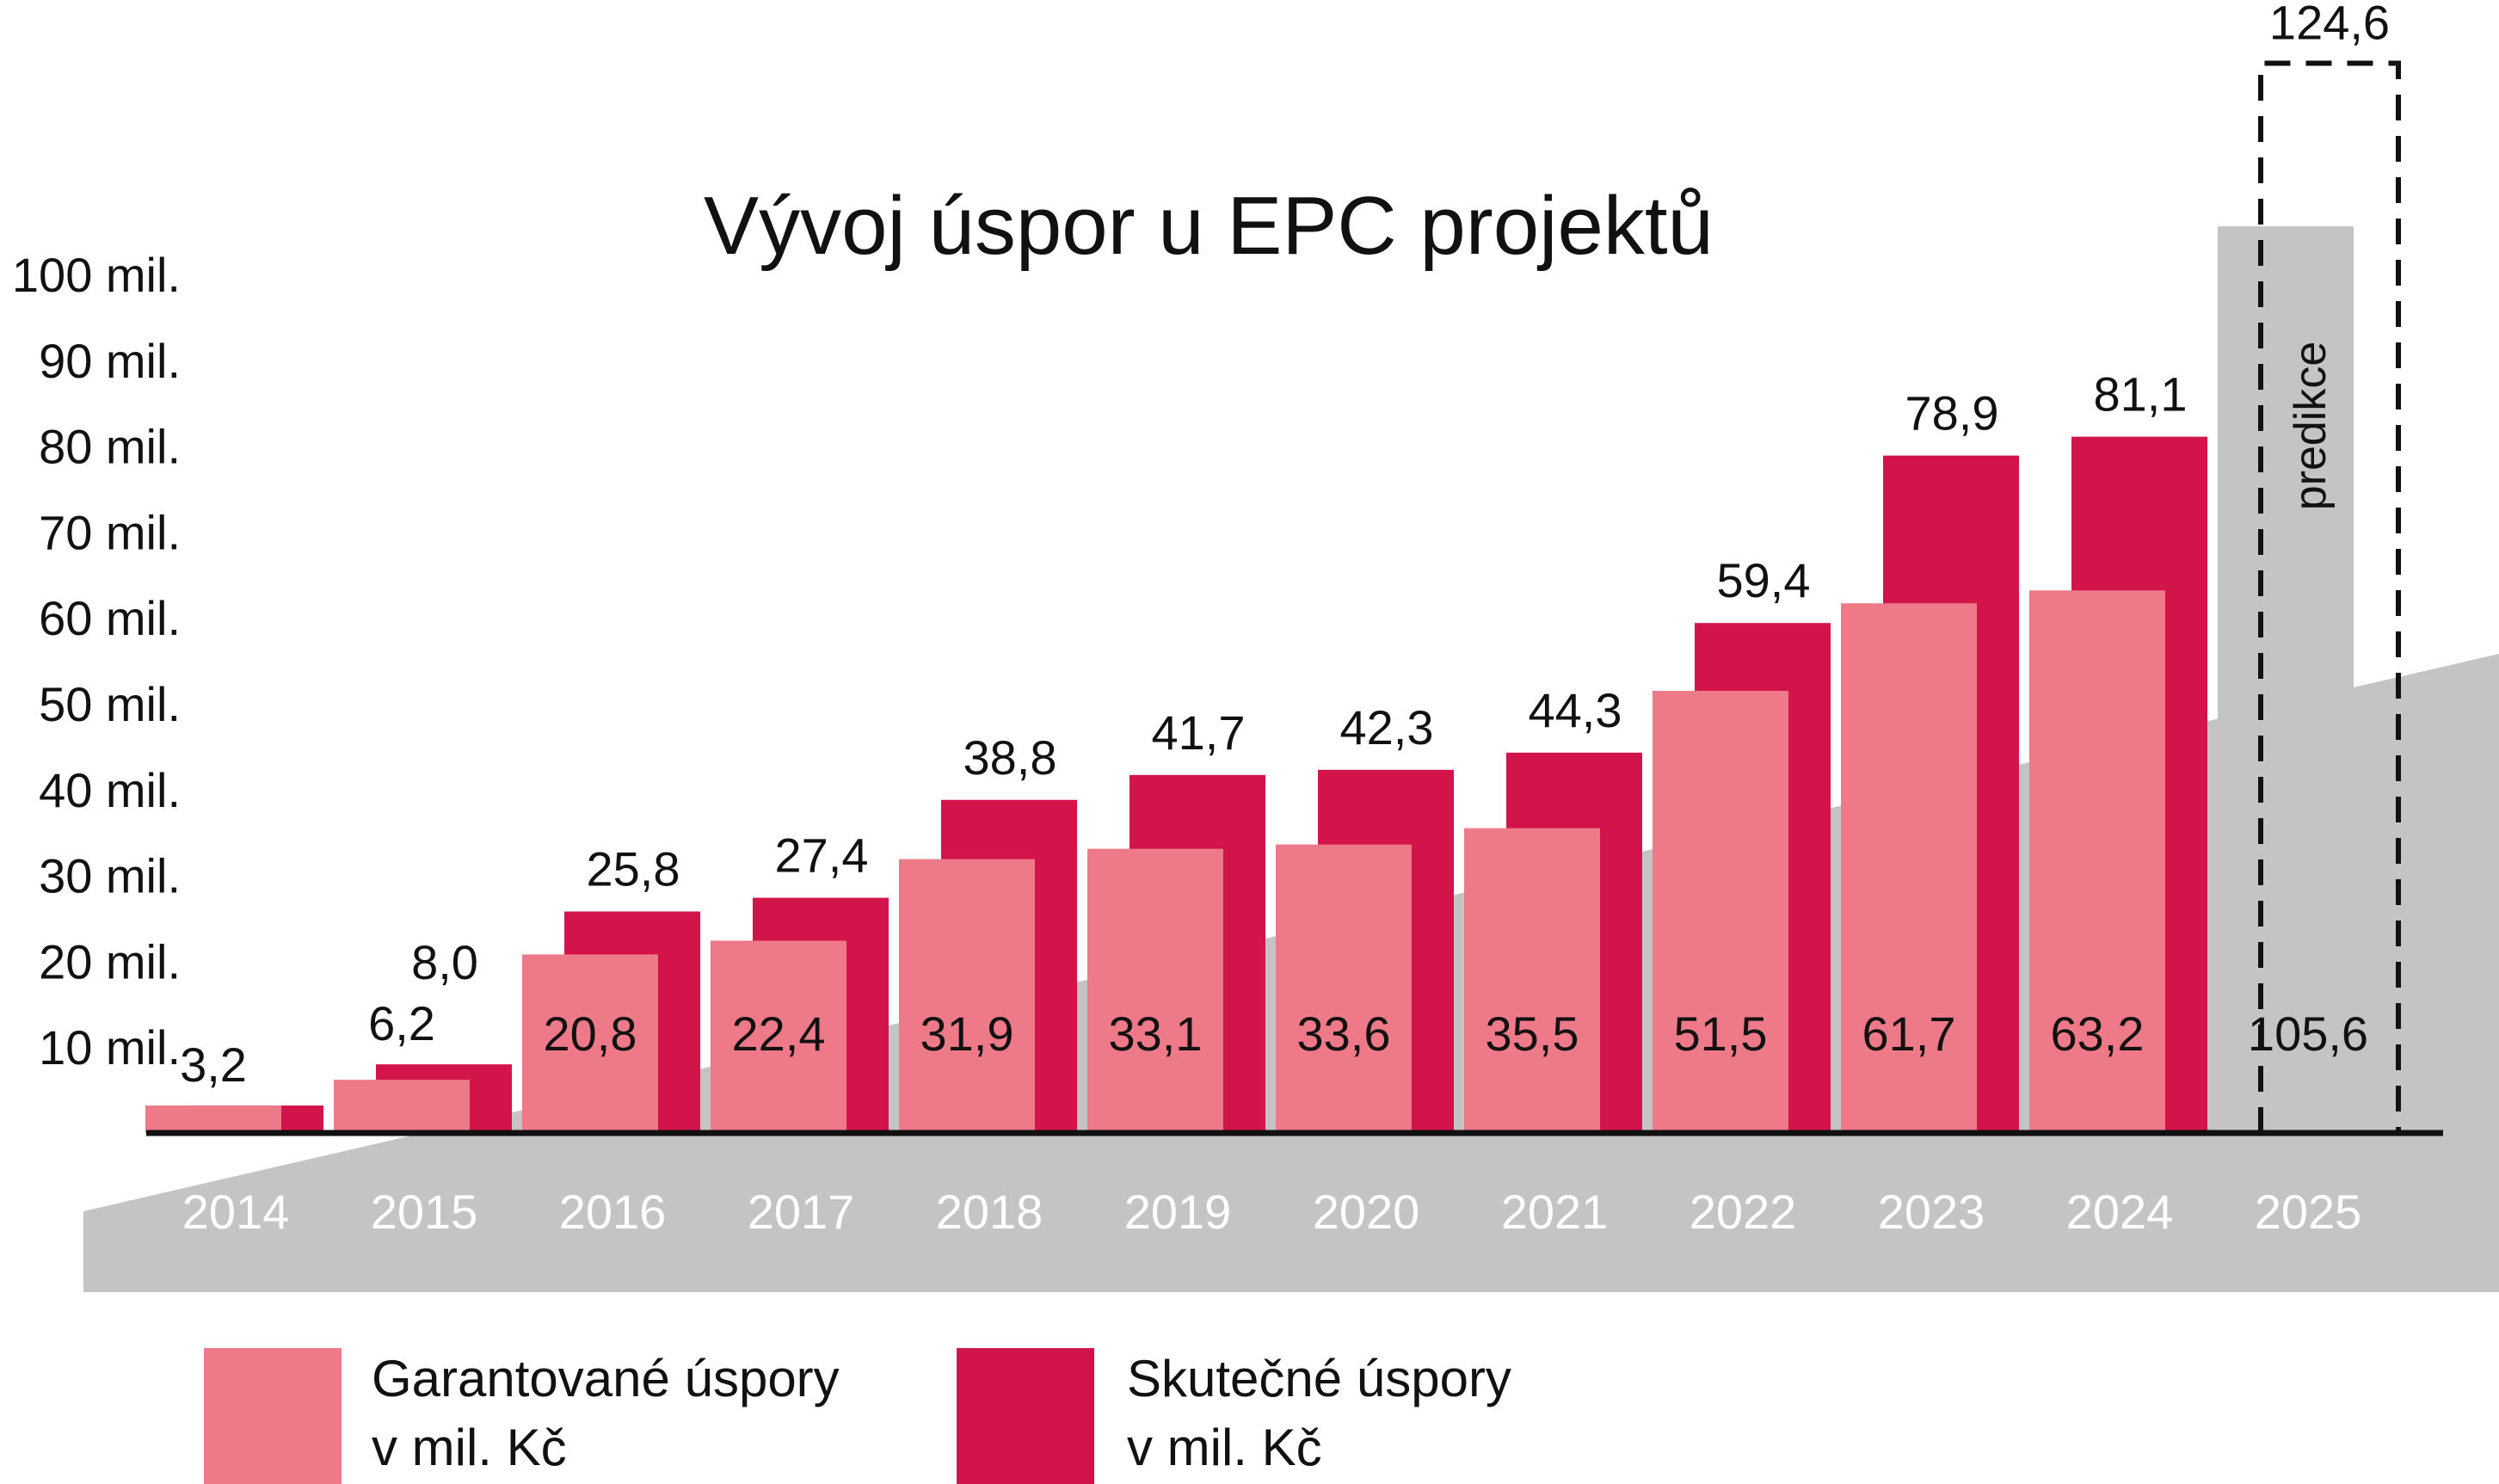 The width and height of the screenshot is (2499, 1484). Describe the element at coordinates (96, 275) in the screenshot. I see `y-tick-100: 100 mil.` at that location.